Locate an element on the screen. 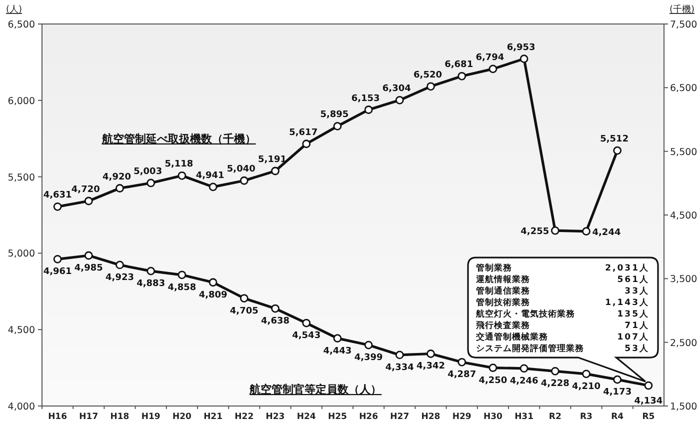 The height and width of the screenshot is (423, 698). x-tick-label: H17 is located at coordinates (88, 417).